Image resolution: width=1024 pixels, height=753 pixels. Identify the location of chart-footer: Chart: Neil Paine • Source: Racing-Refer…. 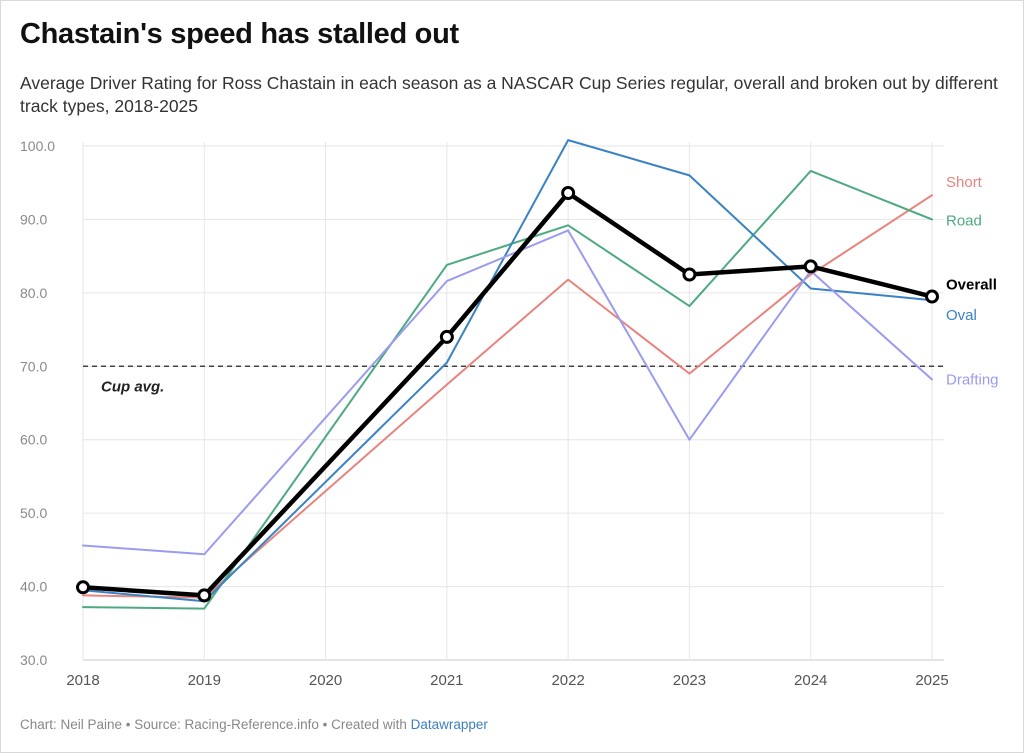
(254, 724).